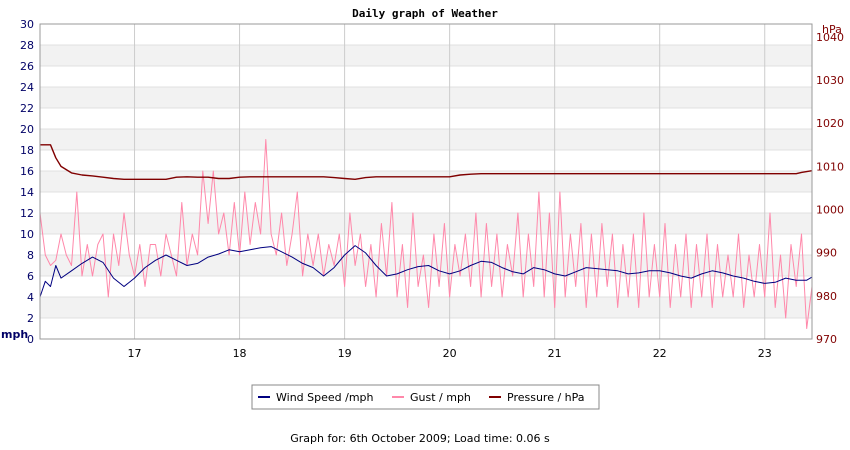  Describe the element at coordinates (765, 353) in the screenshot. I see `x-tick-label: 23` at that location.